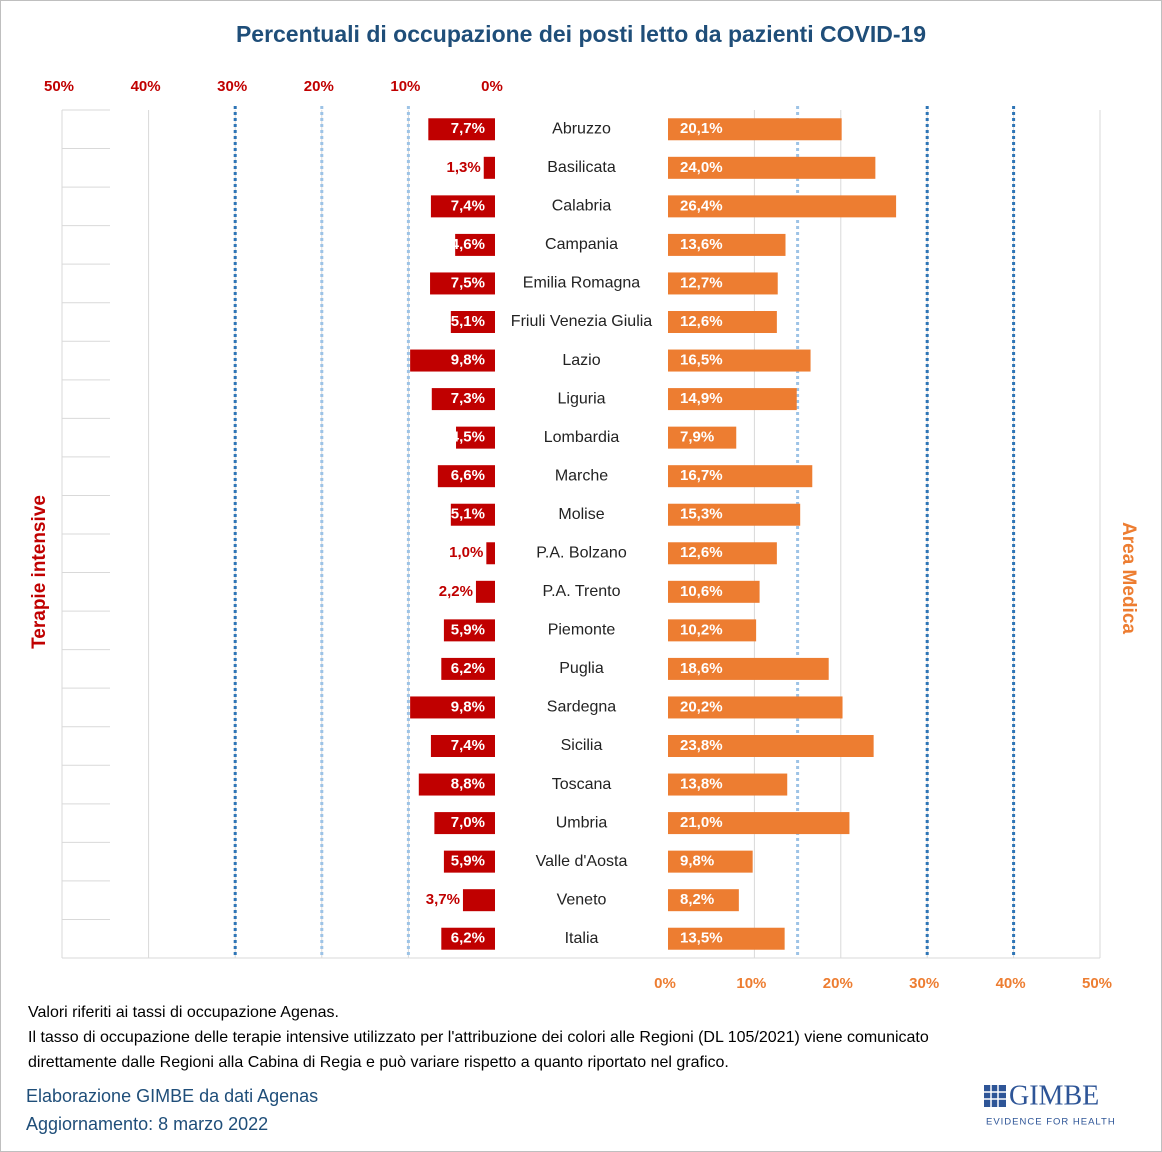 Image resolution: width=1162 pixels, height=1152 pixels. What do you see at coordinates (581, 514) in the screenshot?
I see `category-label: Molise` at bounding box center [581, 514].